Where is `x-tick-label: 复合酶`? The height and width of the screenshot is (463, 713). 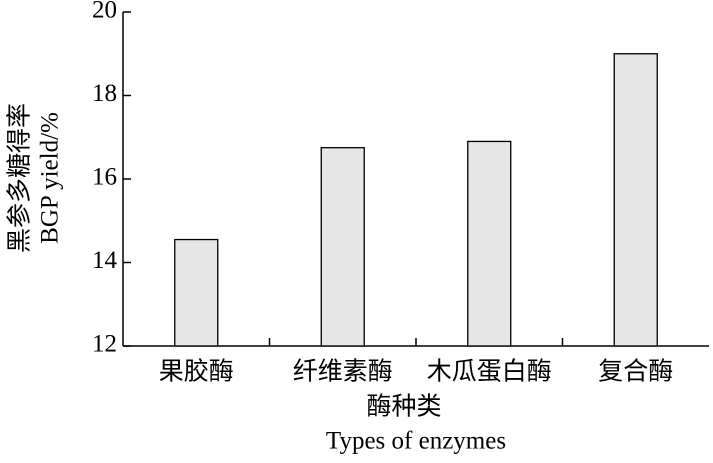 x-tick-label: 复合酶 is located at coordinates (635, 372).